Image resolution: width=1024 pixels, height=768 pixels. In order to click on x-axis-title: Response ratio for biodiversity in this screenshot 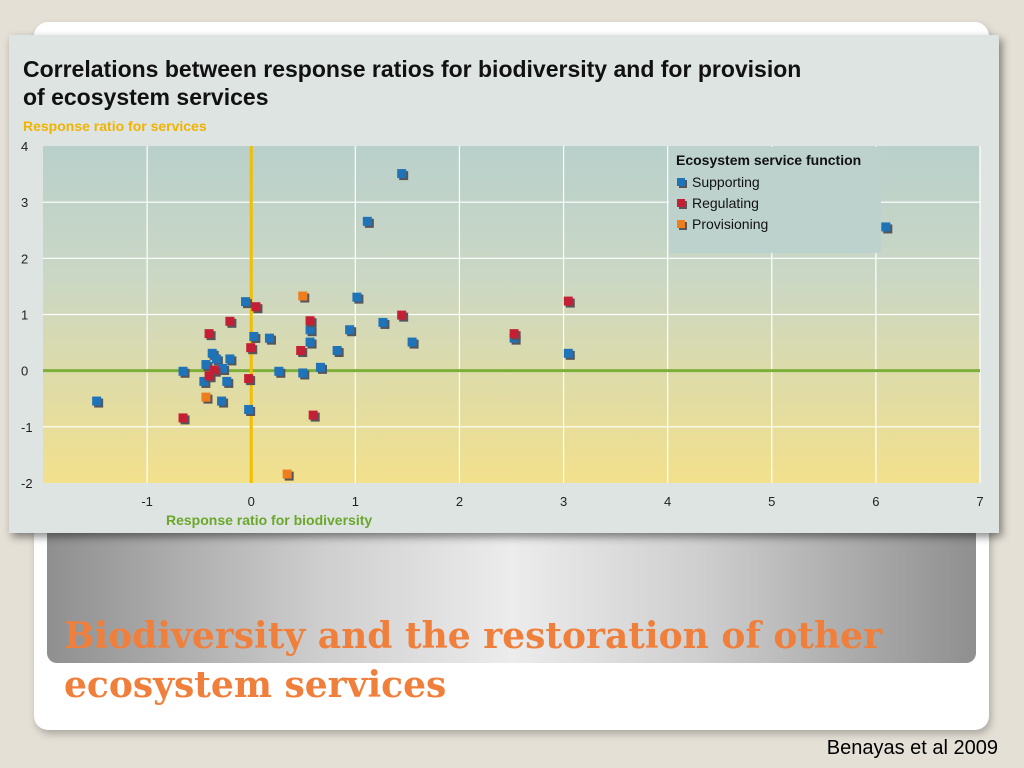, I will do `click(269, 520)`.